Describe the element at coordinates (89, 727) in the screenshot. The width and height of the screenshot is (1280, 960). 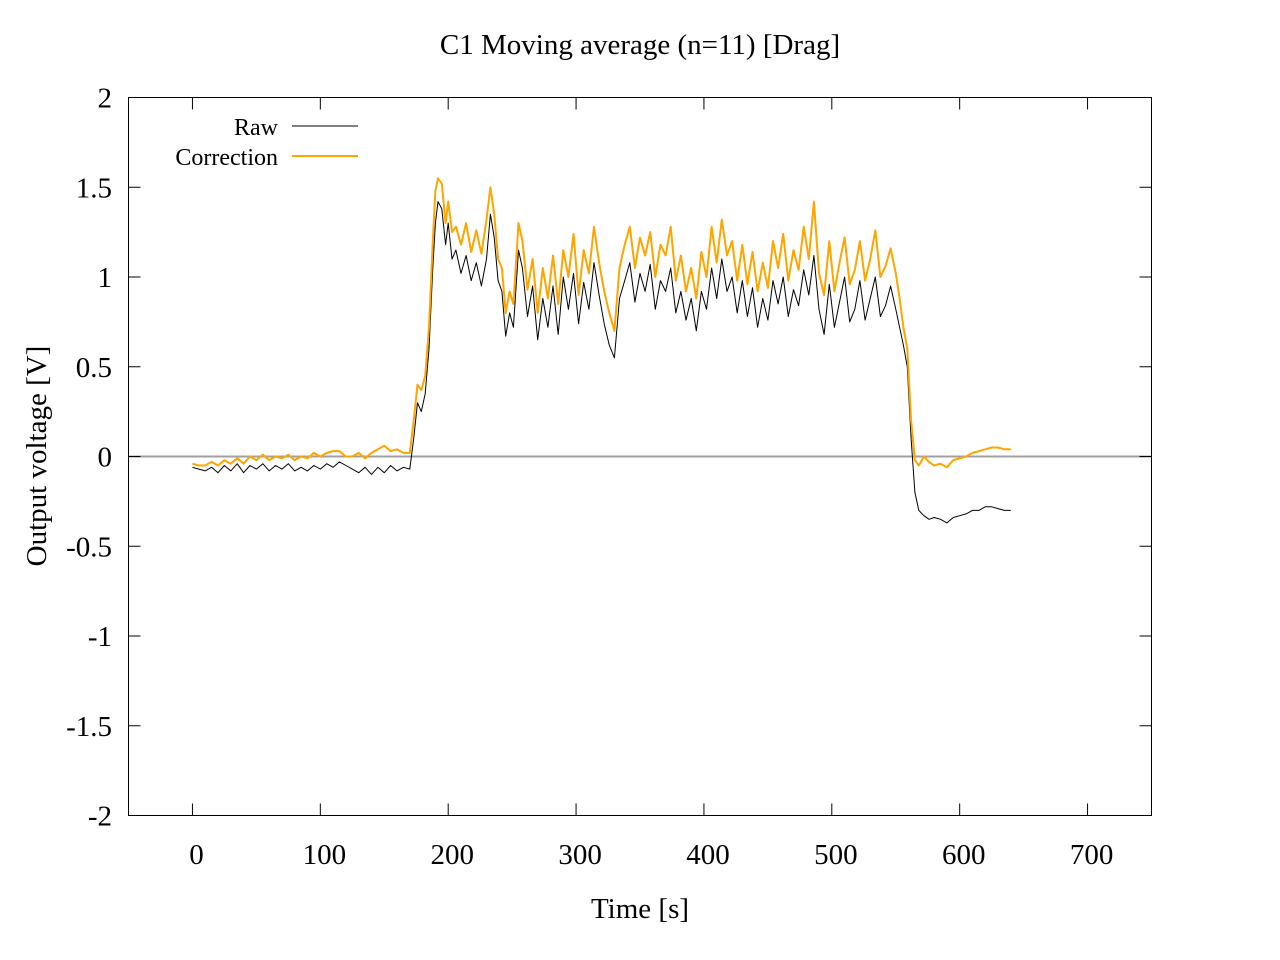
I see `y-tick-label: -1.5` at that location.